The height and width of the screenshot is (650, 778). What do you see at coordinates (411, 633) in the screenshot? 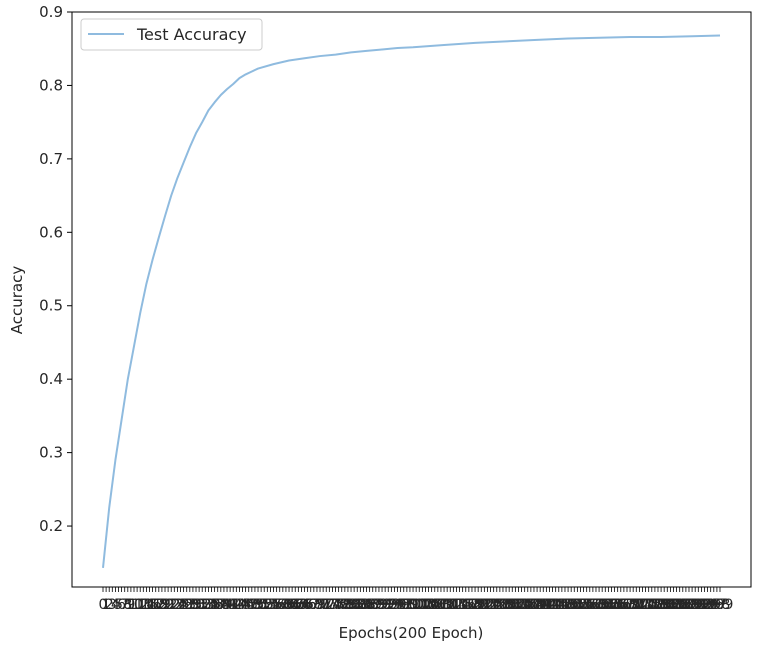
I see `x-axis-label: Epochs(200 Epoch)` at bounding box center [411, 633].